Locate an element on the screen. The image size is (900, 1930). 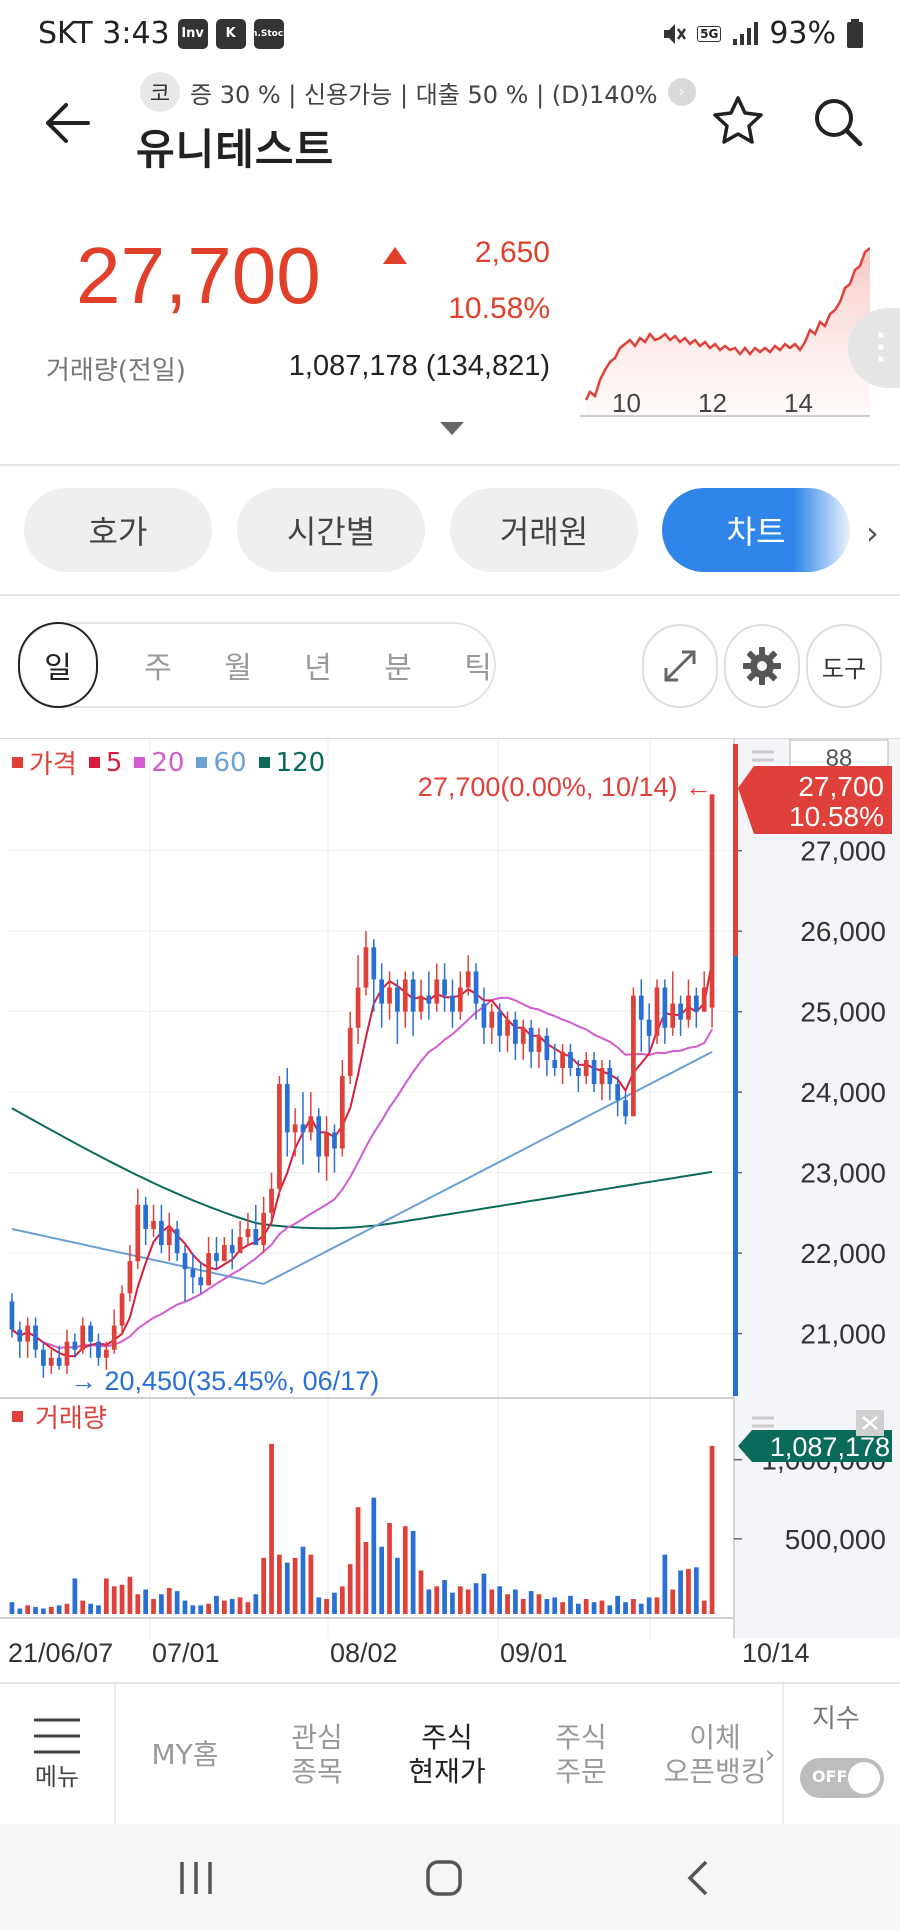
nav-transfer-line1: 이체 is located at coordinates (715, 1737).